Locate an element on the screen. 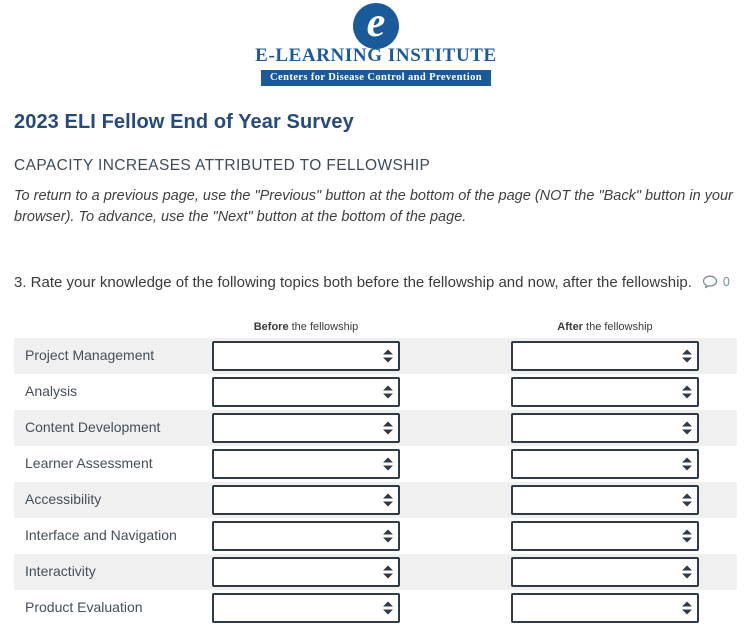 Image resolution: width=752 pixels, height=626 pixels. table-row: Accessibility is located at coordinates (375, 499).